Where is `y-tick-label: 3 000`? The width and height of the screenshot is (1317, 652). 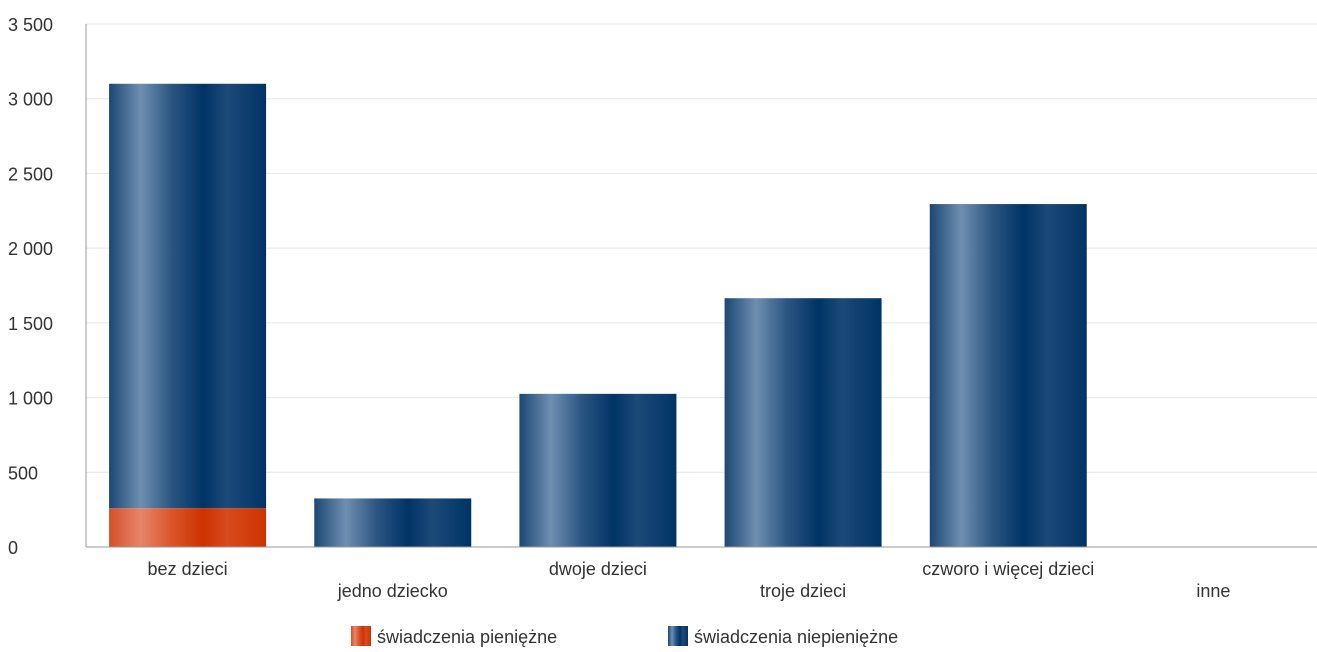
y-tick-label: 3 000 is located at coordinates (30, 100).